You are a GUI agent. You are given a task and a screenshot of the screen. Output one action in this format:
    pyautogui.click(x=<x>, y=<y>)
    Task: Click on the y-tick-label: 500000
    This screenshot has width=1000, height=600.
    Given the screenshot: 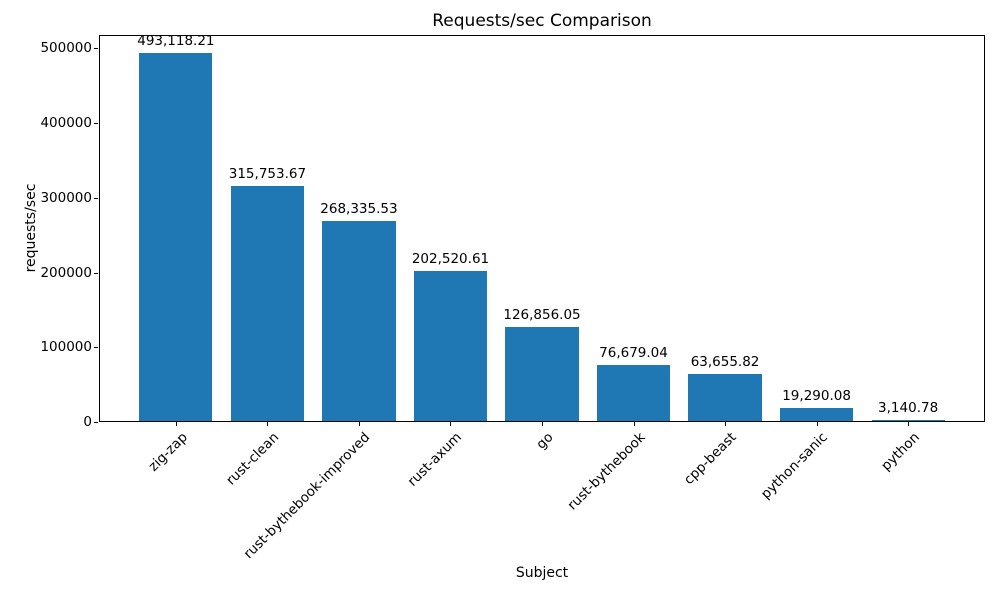 What is the action you would take?
    pyautogui.click(x=66, y=48)
    